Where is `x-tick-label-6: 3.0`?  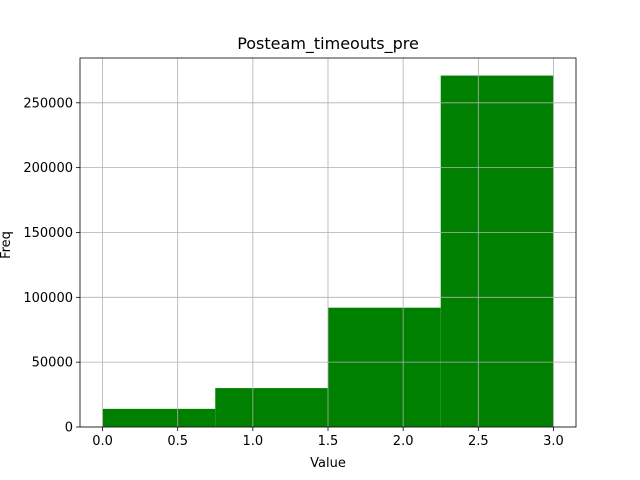 x-tick-label-6: 3.0 is located at coordinates (553, 441).